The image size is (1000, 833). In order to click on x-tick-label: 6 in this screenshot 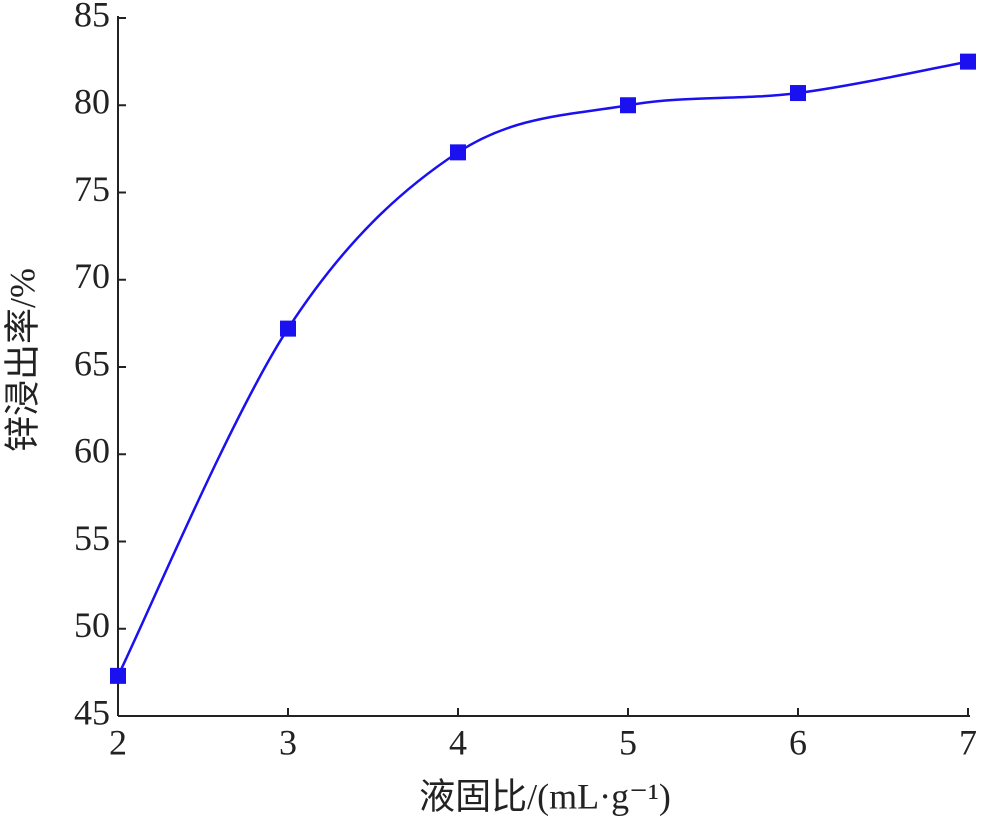, I will do `click(798, 742)`.